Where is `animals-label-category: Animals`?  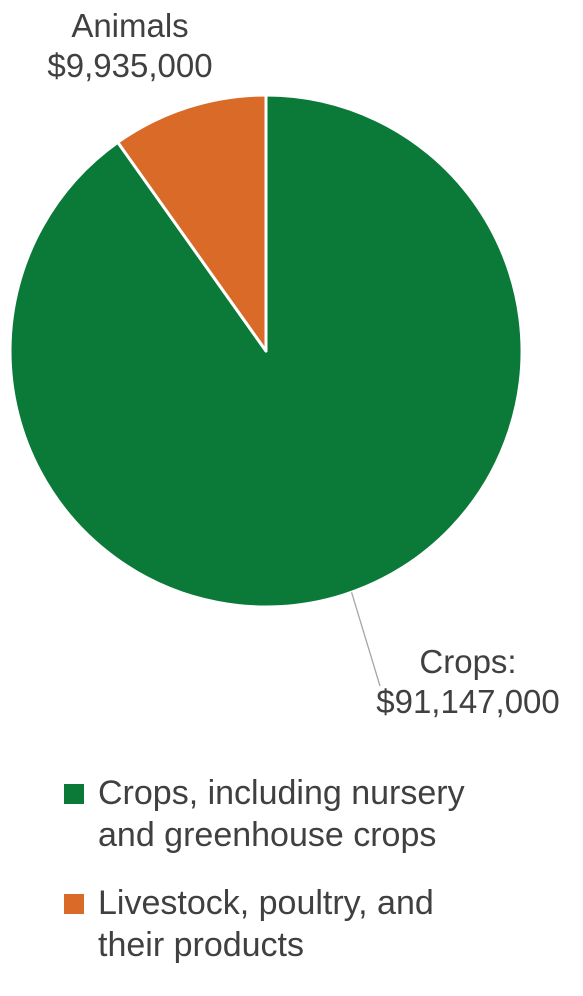 animals-label-category: Animals is located at coordinates (130, 25).